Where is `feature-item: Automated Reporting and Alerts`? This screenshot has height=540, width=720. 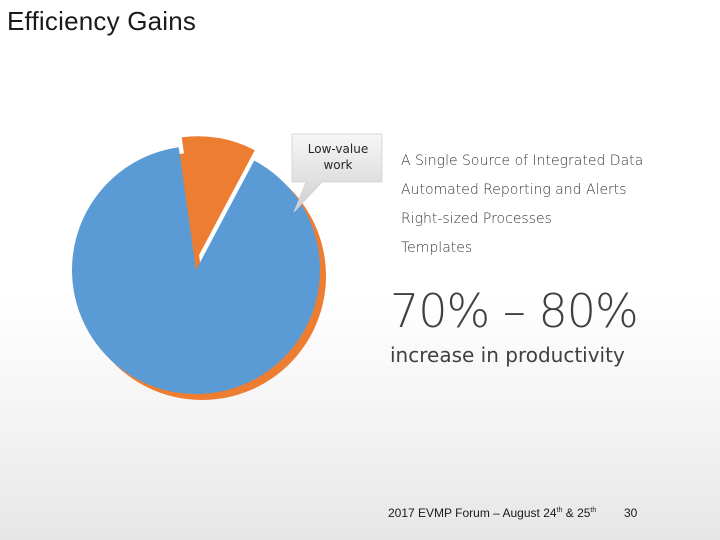 feature-item: Automated Reporting and Alerts is located at coordinates (514, 190).